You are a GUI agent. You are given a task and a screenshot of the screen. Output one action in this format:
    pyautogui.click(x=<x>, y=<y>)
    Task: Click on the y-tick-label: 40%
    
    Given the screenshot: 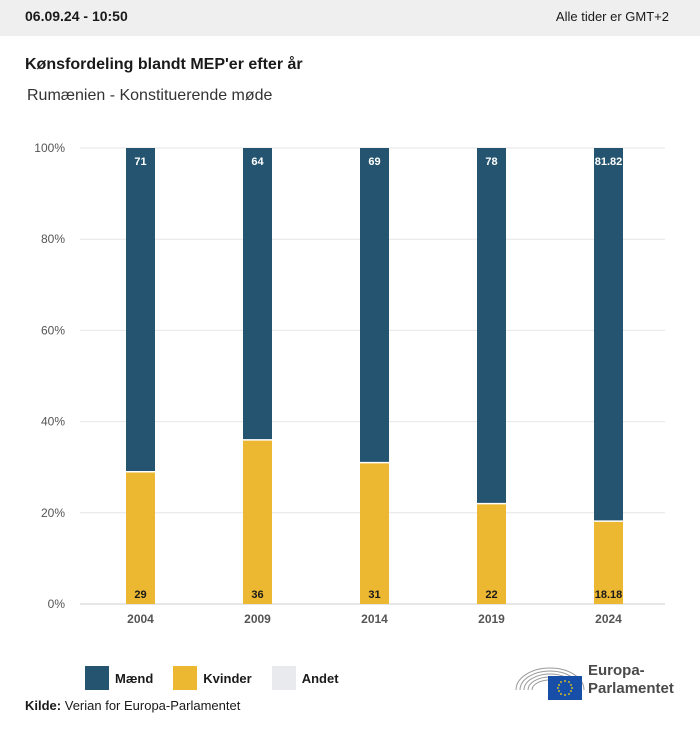 What is the action you would take?
    pyautogui.click(x=53, y=422)
    